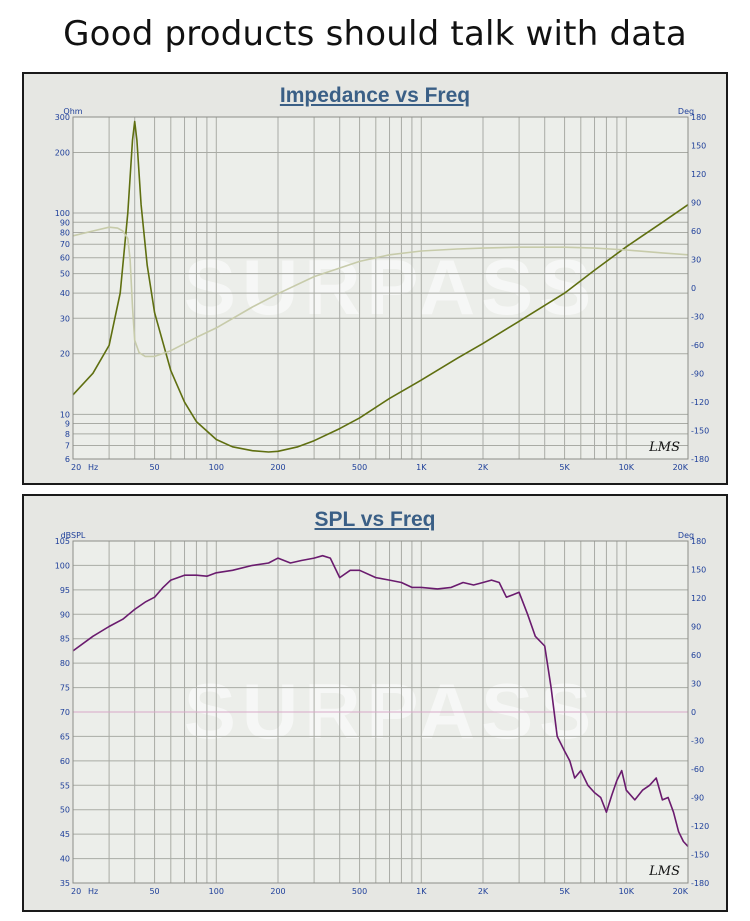 This screenshot has height=921, width=750. What do you see at coordinates (67, 434) in the screenshot?
I see `y-tick-label: 8` at bounding box center [67, 434].